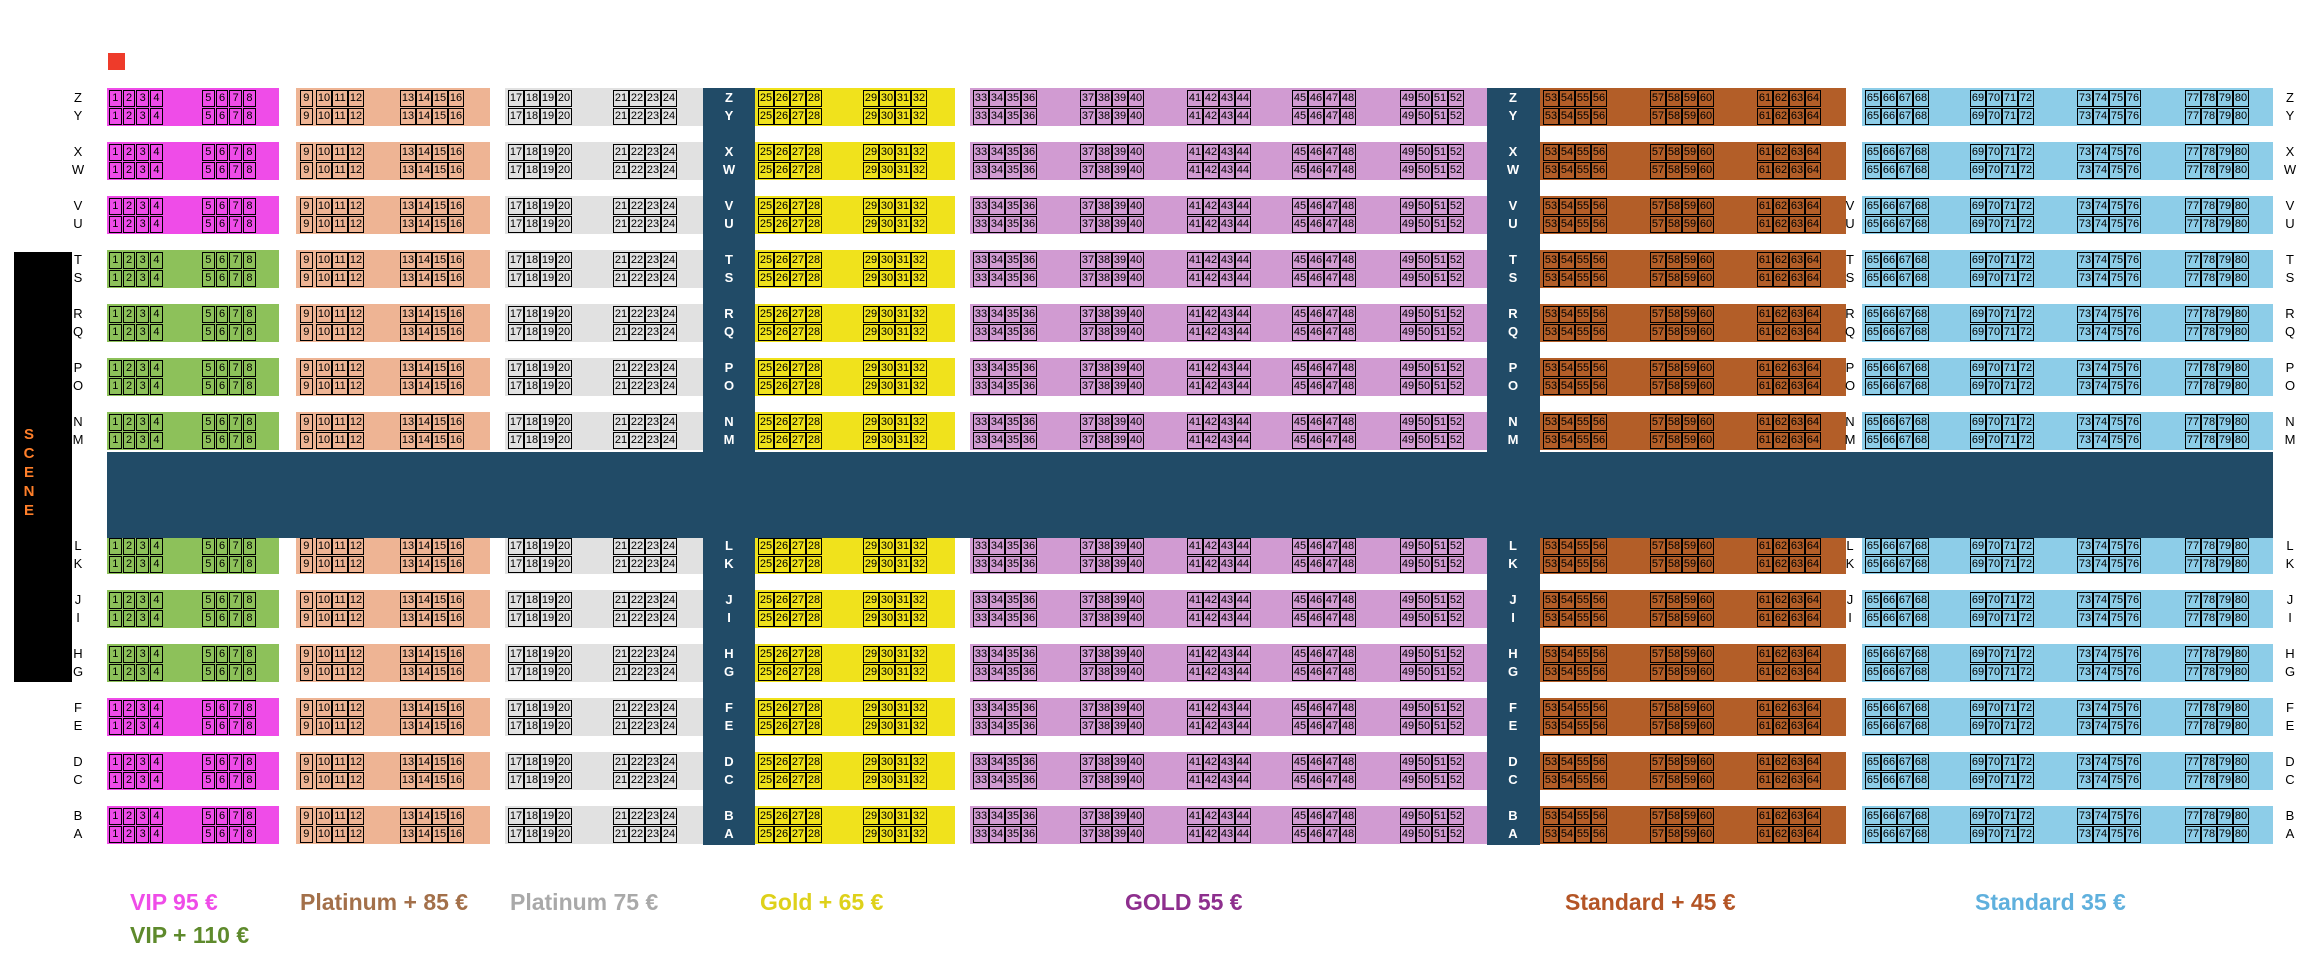  I want to click on seat-A-23: 23, so click(653, 834).